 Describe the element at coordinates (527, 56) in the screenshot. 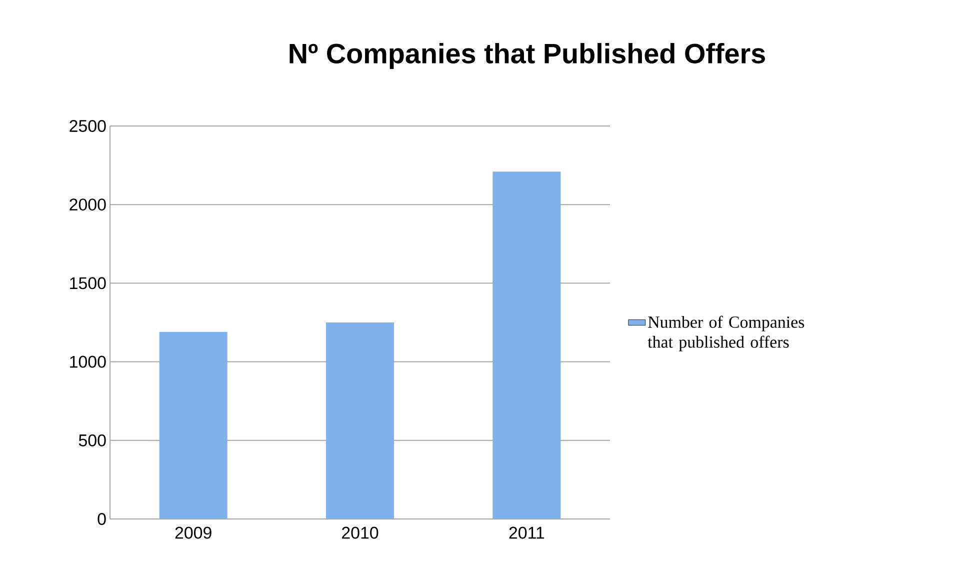

I see `chart-title: Nº Companies that Published Offers` at that location.